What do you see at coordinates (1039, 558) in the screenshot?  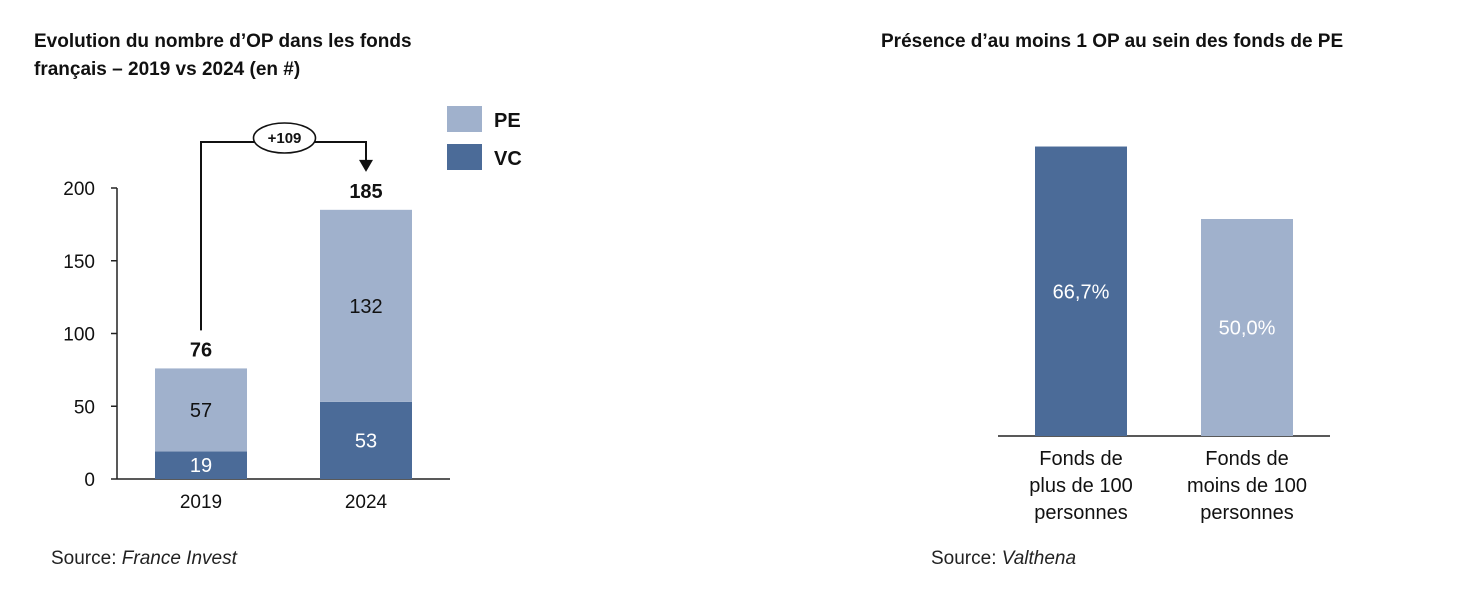 I see `right-source-name: Valthena` at bounding box center [1039, 558].